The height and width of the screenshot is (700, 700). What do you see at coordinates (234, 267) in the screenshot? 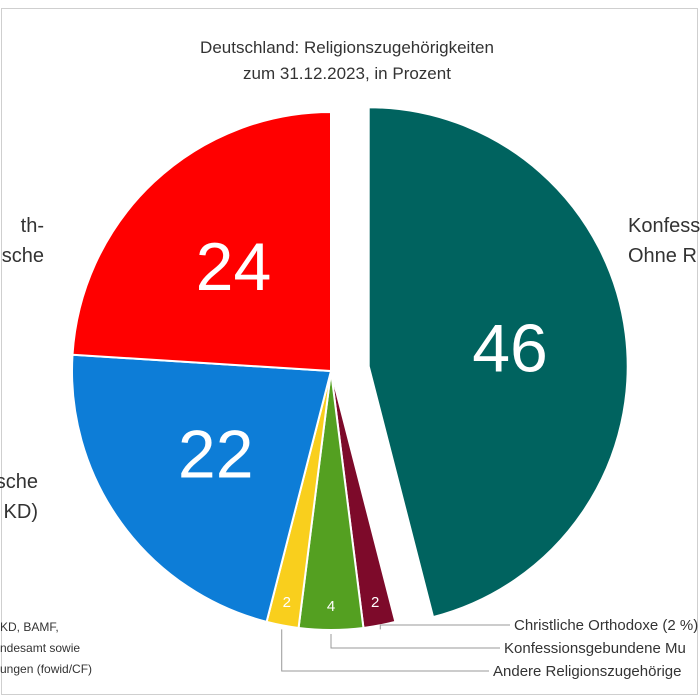
I see `value-label-evangelische-kirche-ekd: 24` at bounding box center [234, 267].